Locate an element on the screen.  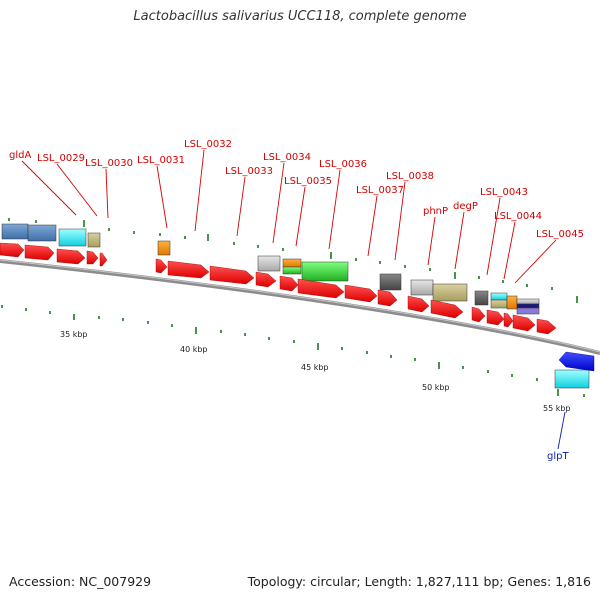
scale-tick-marks is located at coordinates (293, 351).